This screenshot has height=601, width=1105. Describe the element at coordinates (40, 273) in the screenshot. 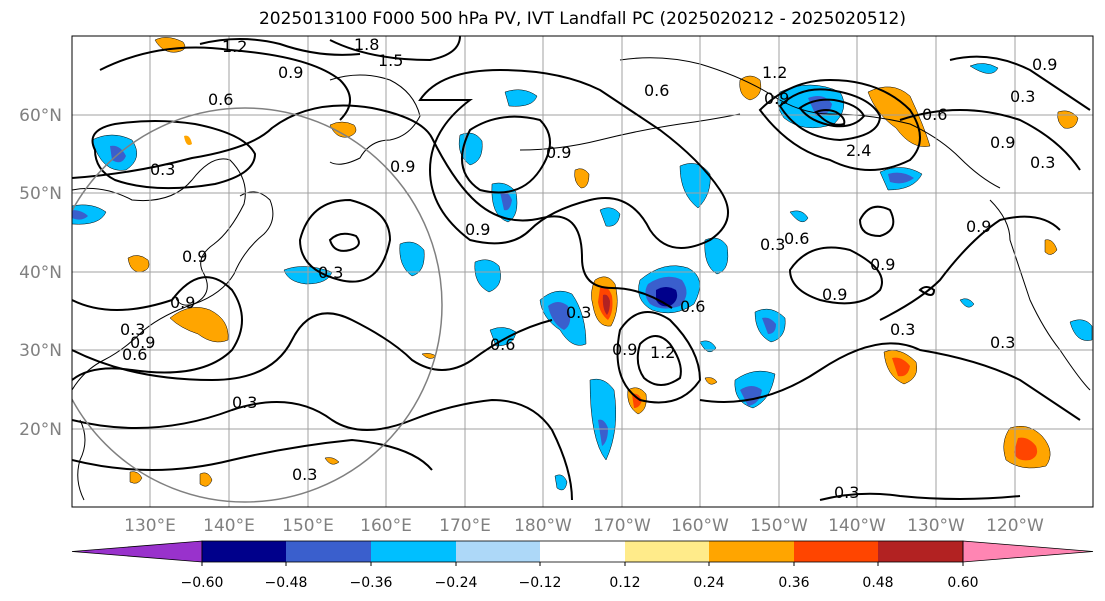

I see `lat-label: 40°N` at that location.